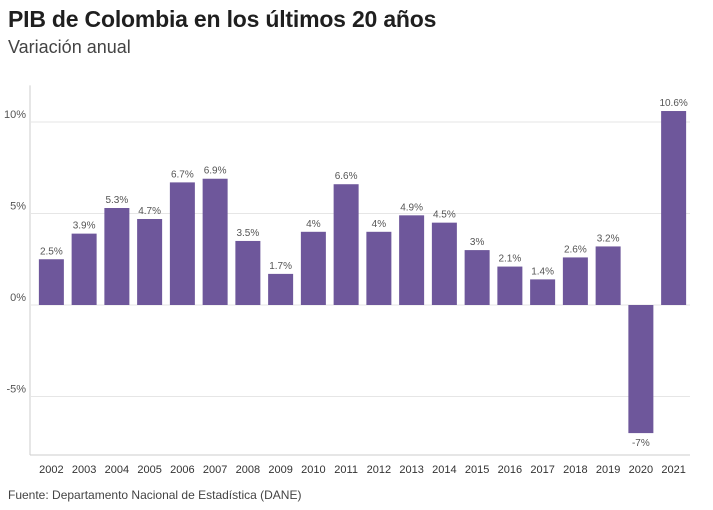 The image size is (713, 510). Describe the element at coordinates (313, 268) in the screenshot. I see `bar-2010` at that location.